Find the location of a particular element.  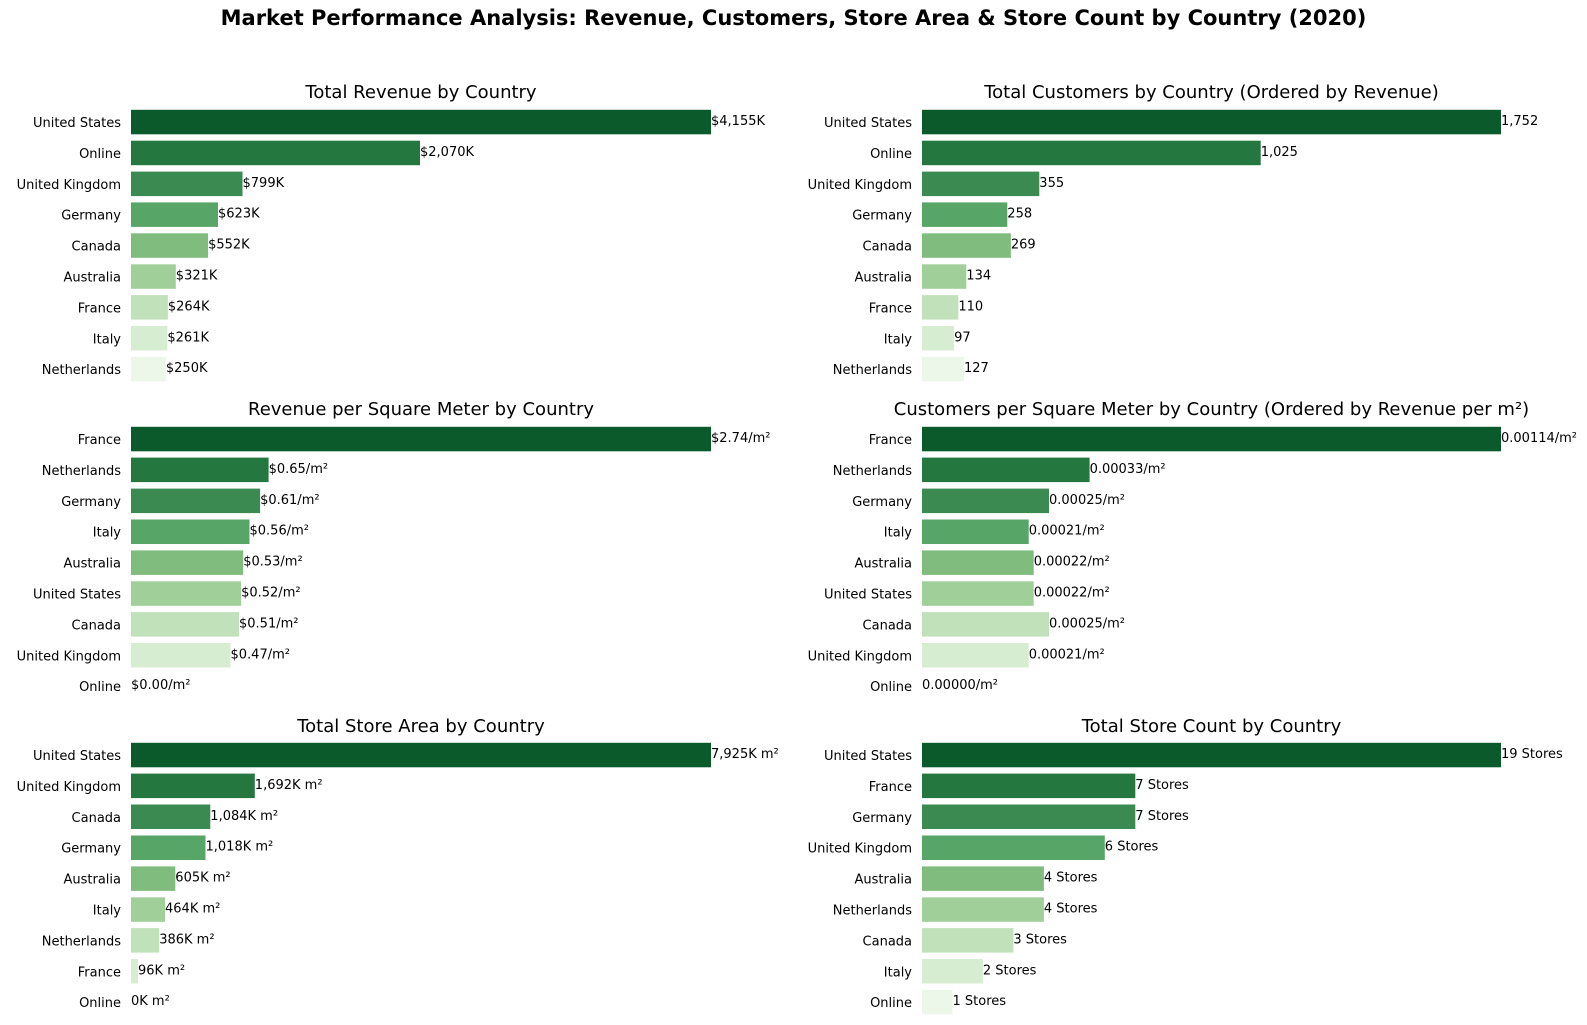

value-label: $799K is located at coordinates (264, 183).